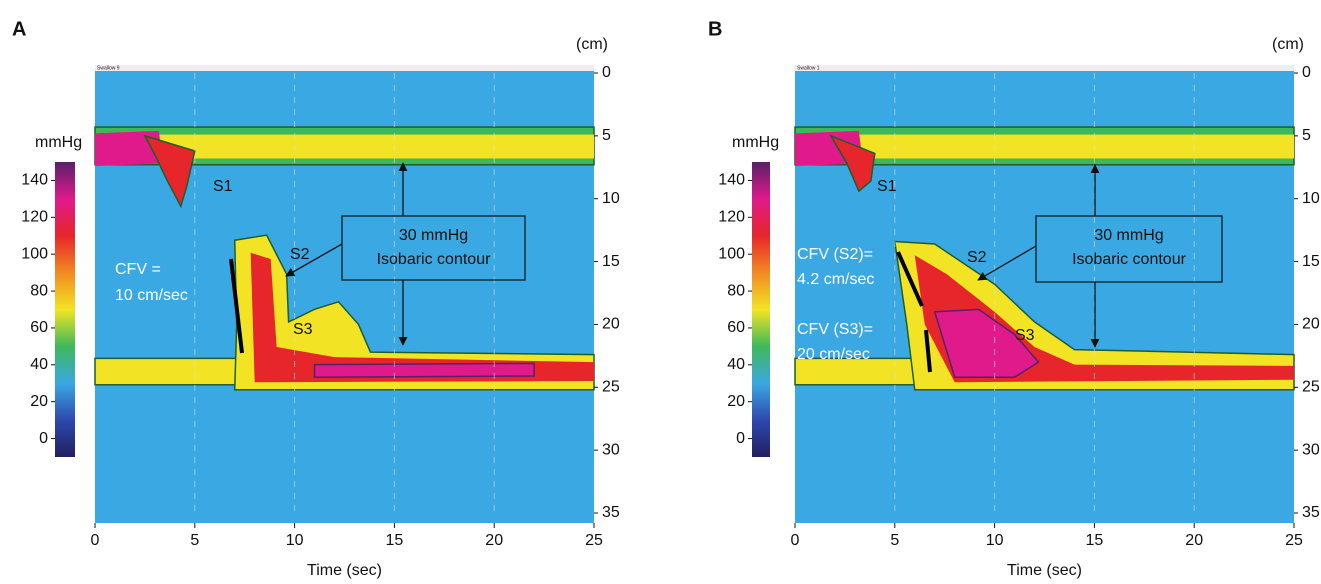 The width and height of the screenshot is (1321, 584). Describe the element at coordinates (835, 329) in the screenshot. I see `cfv-label: CFV (S3)=` at that location.